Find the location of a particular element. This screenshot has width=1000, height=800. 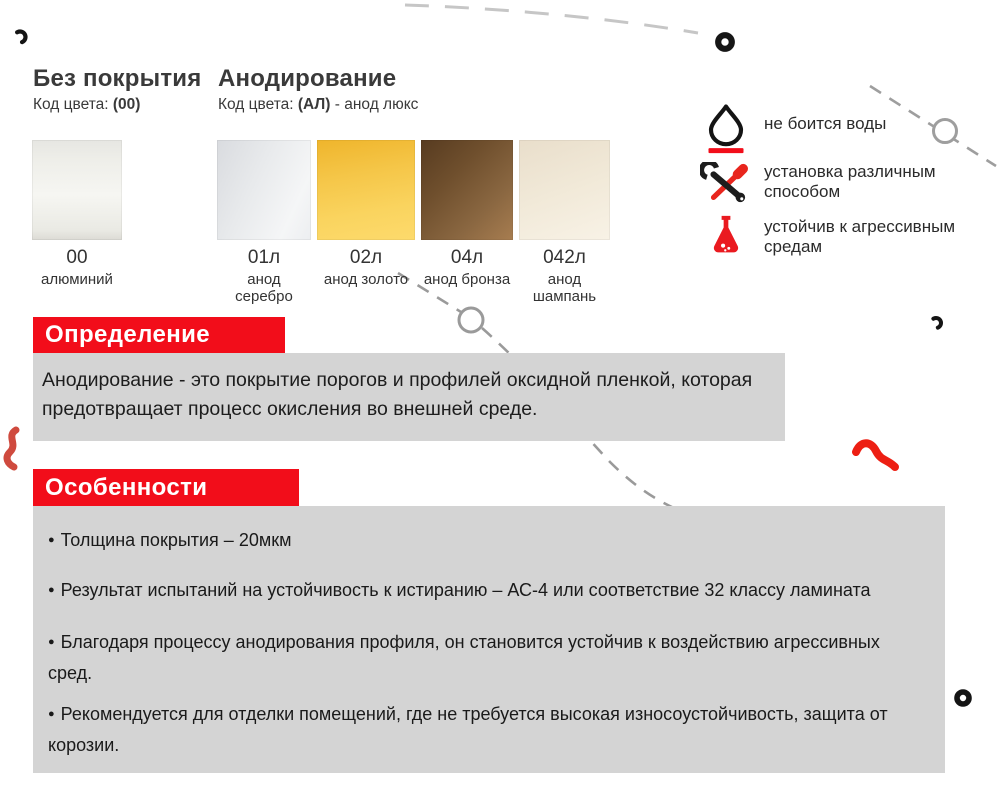

anodized-header: Анодирование Код цвета: (АЛ) - анод люкс is located at coordinates (318, 90).